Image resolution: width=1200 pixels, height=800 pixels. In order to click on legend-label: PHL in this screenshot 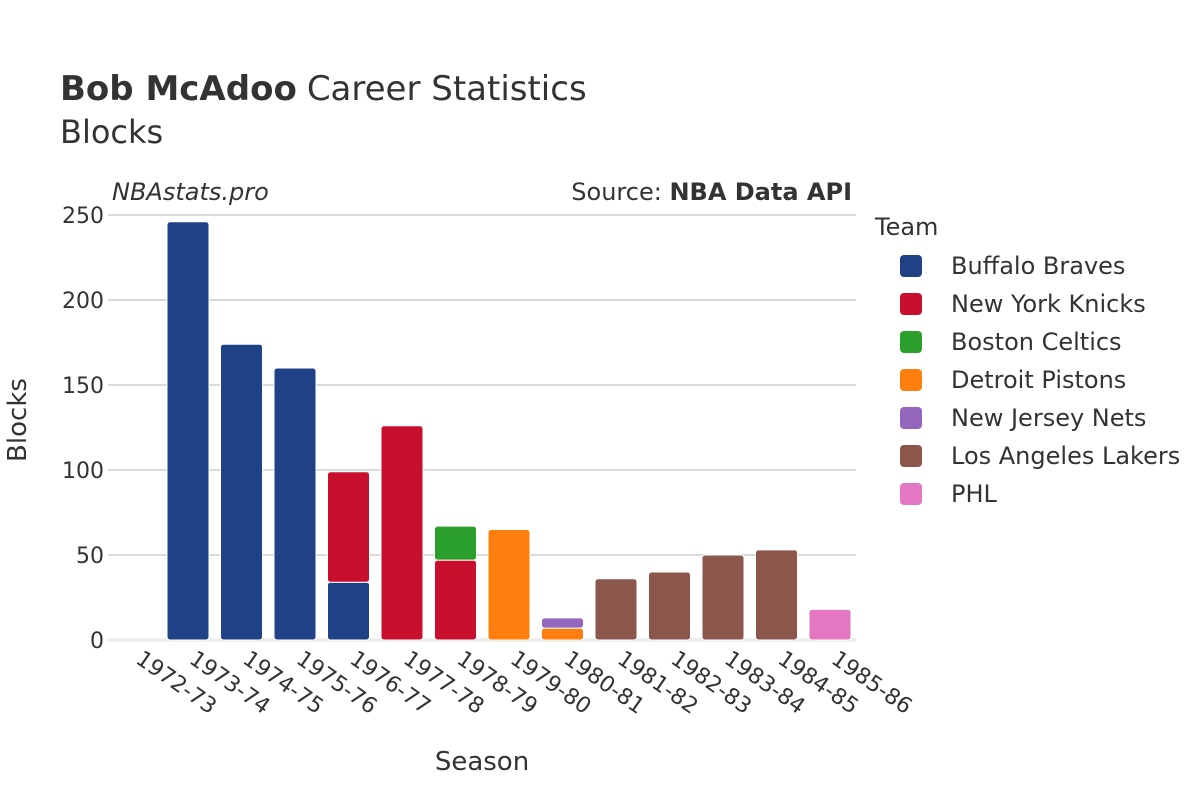, I will do `click(974, 494)`.